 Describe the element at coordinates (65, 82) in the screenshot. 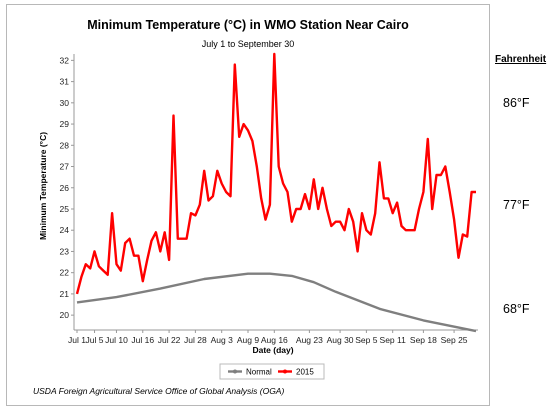

I see `y-tick-label: 31` at that location.